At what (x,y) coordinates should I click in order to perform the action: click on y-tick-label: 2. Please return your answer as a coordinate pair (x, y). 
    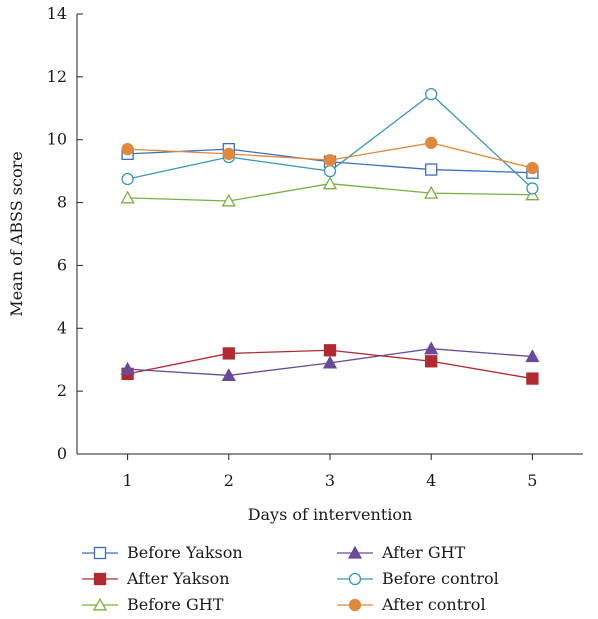
    Looking at the image, I should click on (62, 390).